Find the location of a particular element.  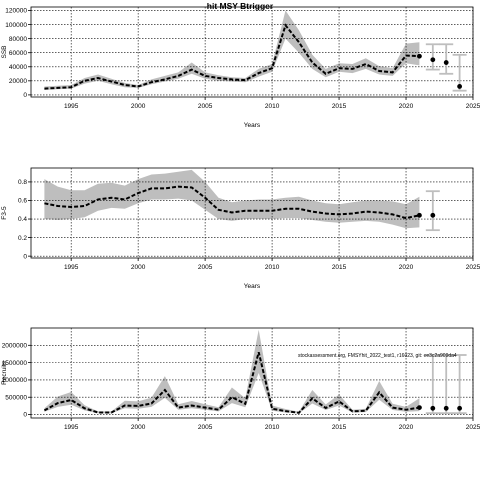

recruits-xtick-label-6: 2025 is located at coordinates (473, 427).